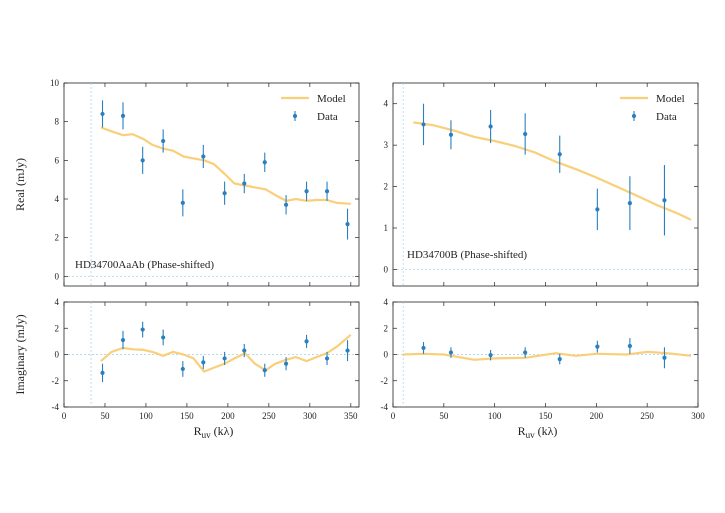 The width and height of the screenshot is (725, 513). What do you see at coordinates (55, 83) in the screenshot?
I see `y-tick-label: 10` at bounding box center [55, 83].